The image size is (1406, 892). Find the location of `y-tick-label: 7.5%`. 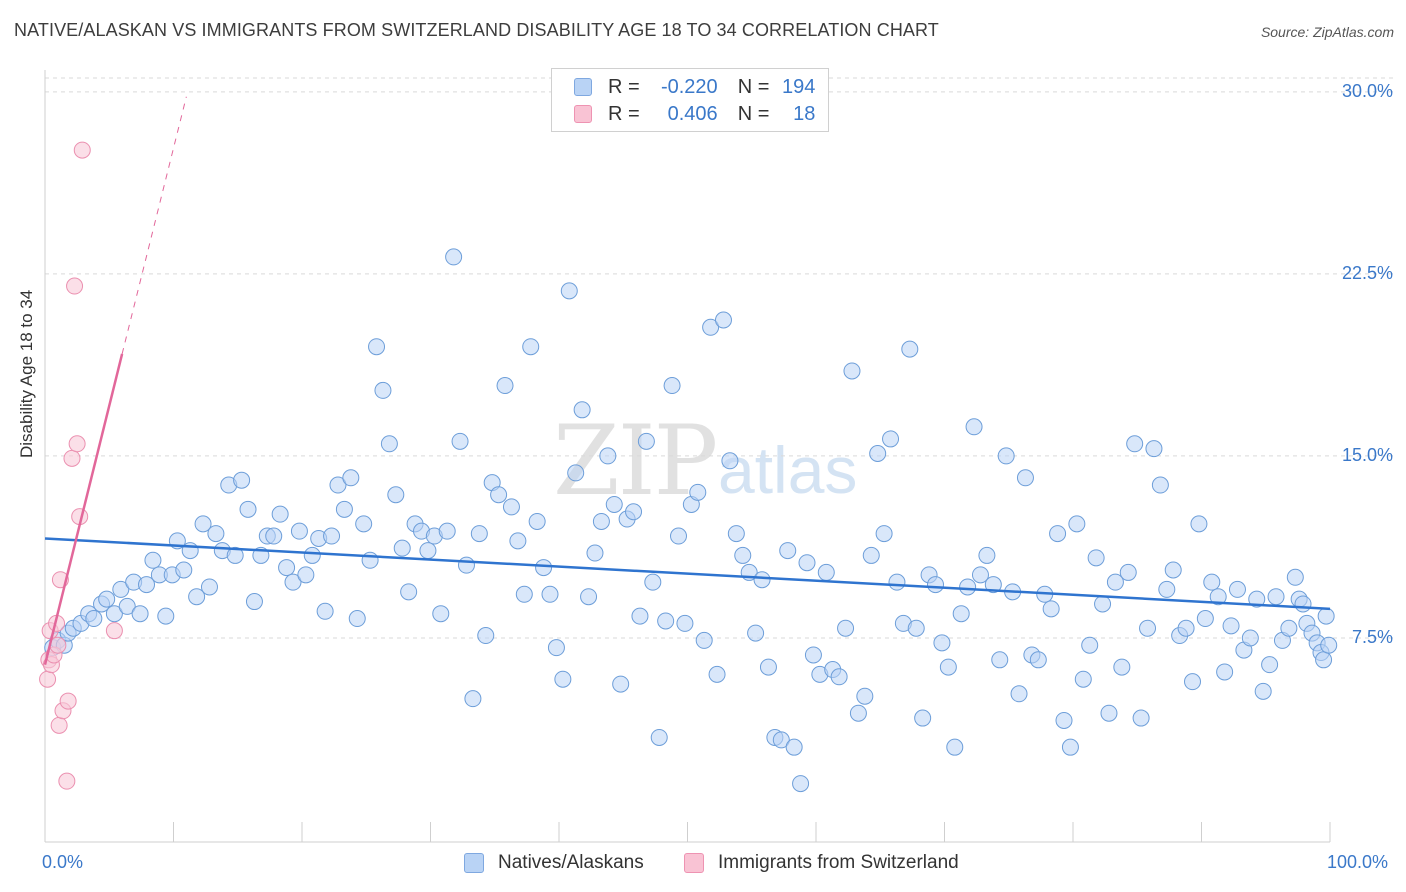

y-tick-label: 7.5% is located at coordinates (1372, 636).